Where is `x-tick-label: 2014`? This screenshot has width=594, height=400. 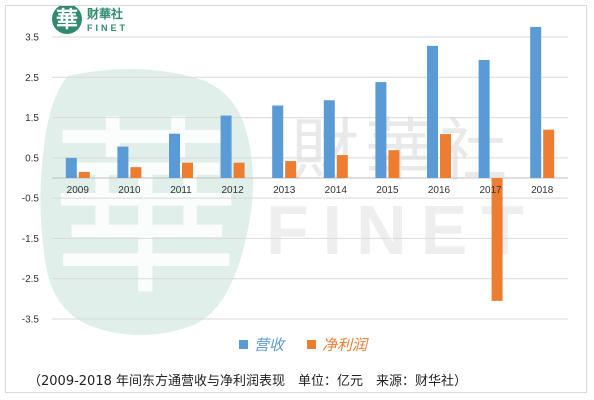 x-tick-label: 2014 is located at coordinates (336, 190).